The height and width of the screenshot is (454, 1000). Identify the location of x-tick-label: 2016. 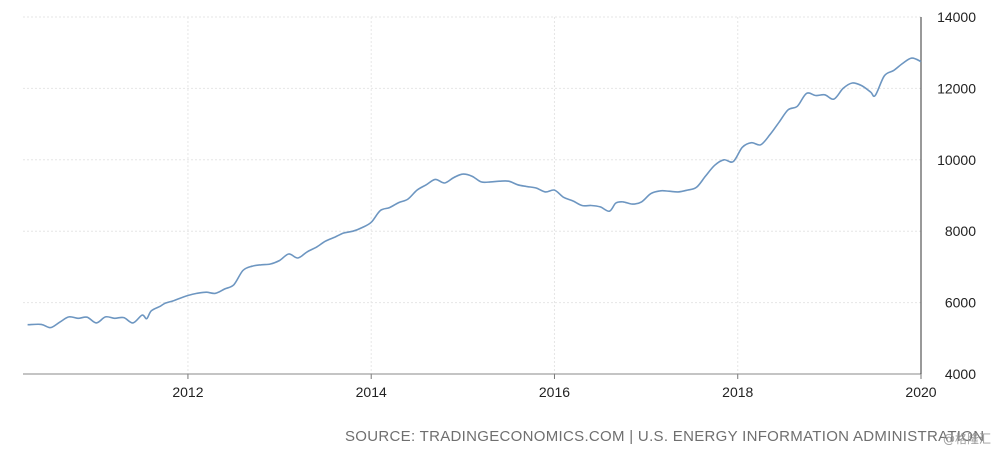
(554, 392).